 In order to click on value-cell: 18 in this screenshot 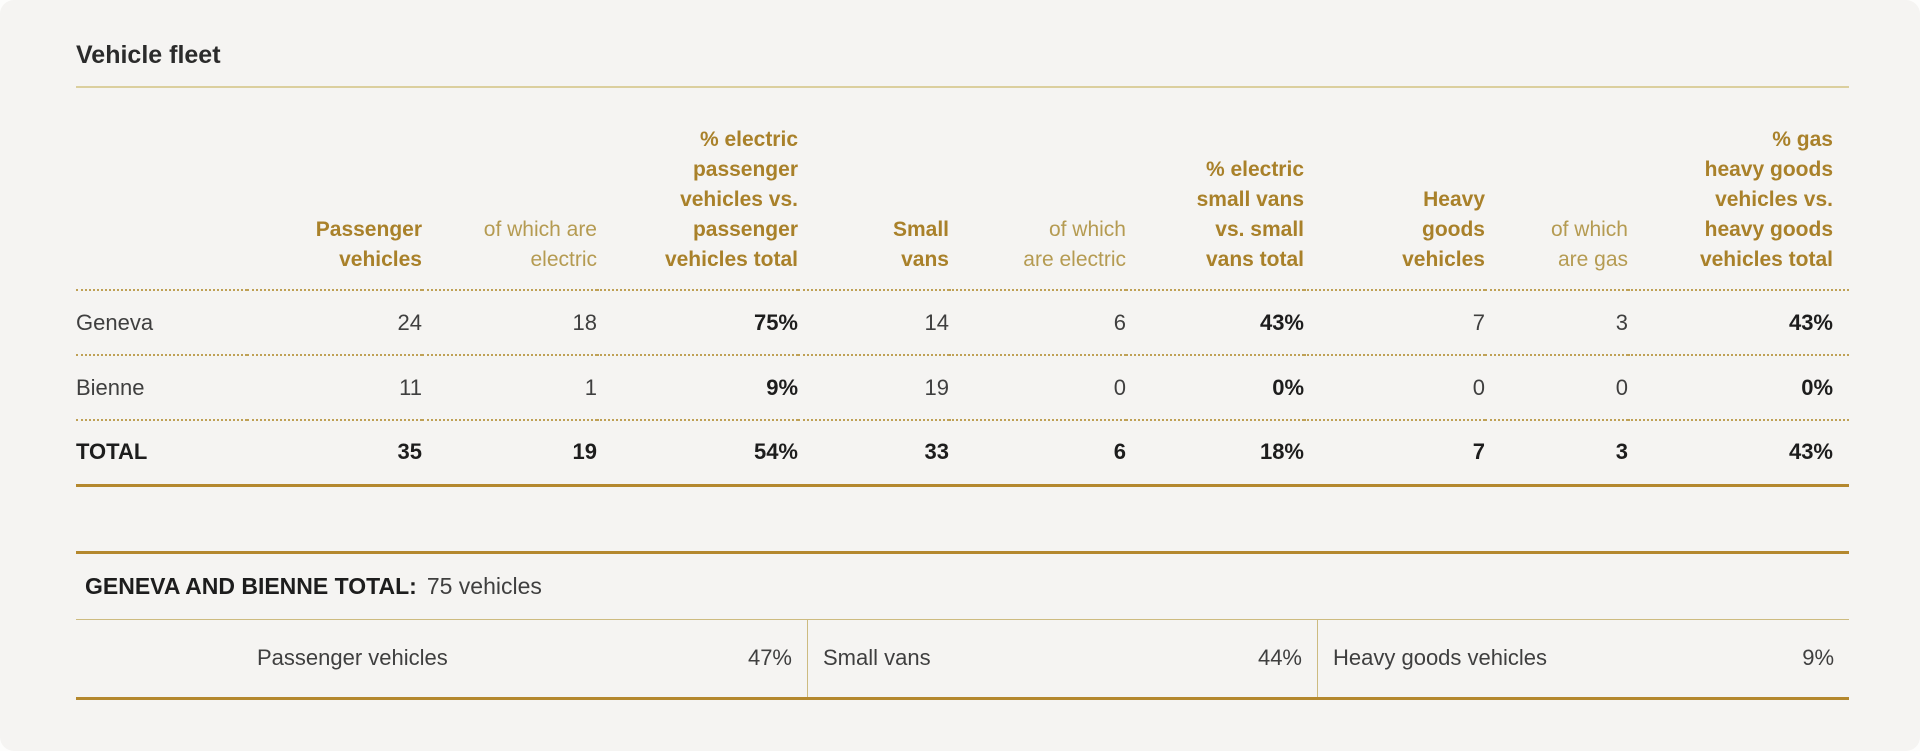, I will do `click(584, 322)`.